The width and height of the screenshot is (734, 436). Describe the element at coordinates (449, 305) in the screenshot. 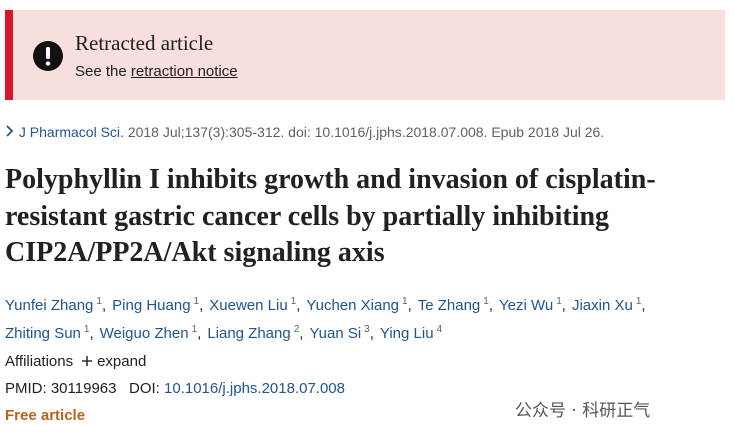

I see `author-name: Te Zhang` at that location.